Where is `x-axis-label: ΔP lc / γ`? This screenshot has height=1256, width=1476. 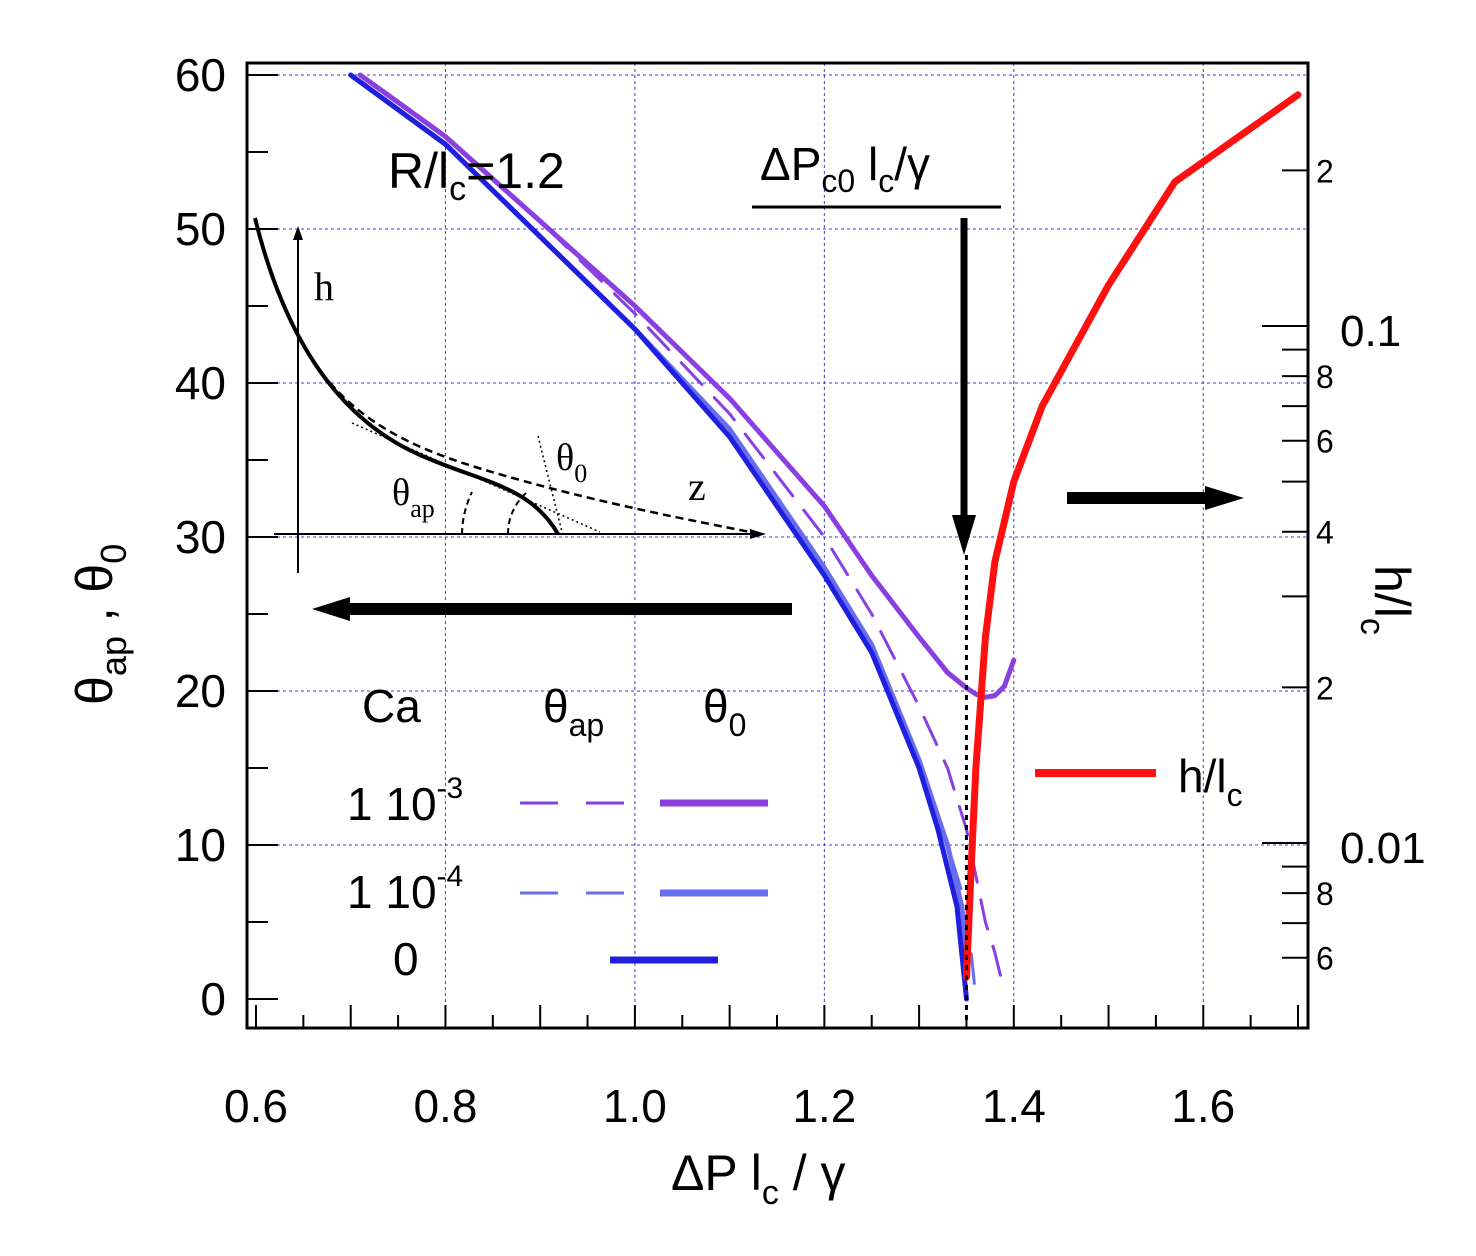
x-axis-label: ΔP lc / γ is located at coordinates (758, 1178).